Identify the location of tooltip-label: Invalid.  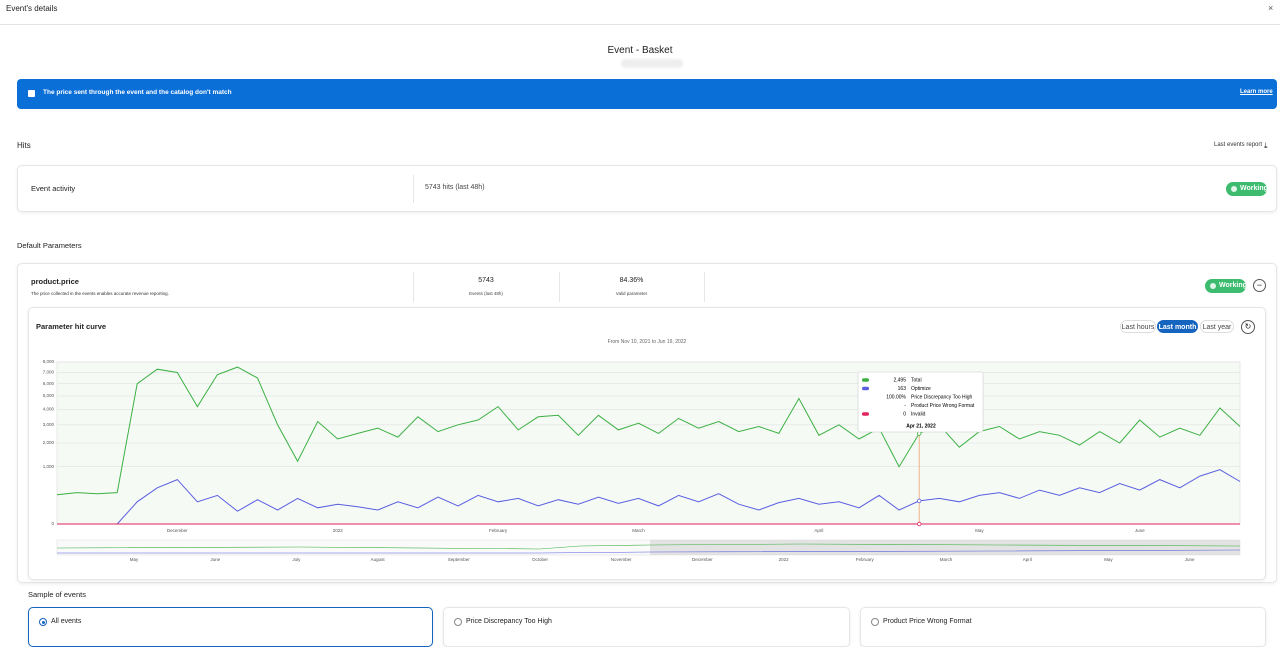
(918, 414).